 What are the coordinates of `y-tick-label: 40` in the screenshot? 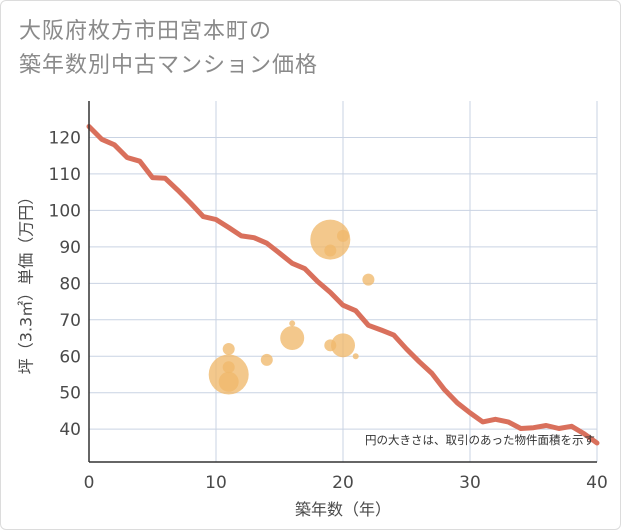 It's located at (70, 430).